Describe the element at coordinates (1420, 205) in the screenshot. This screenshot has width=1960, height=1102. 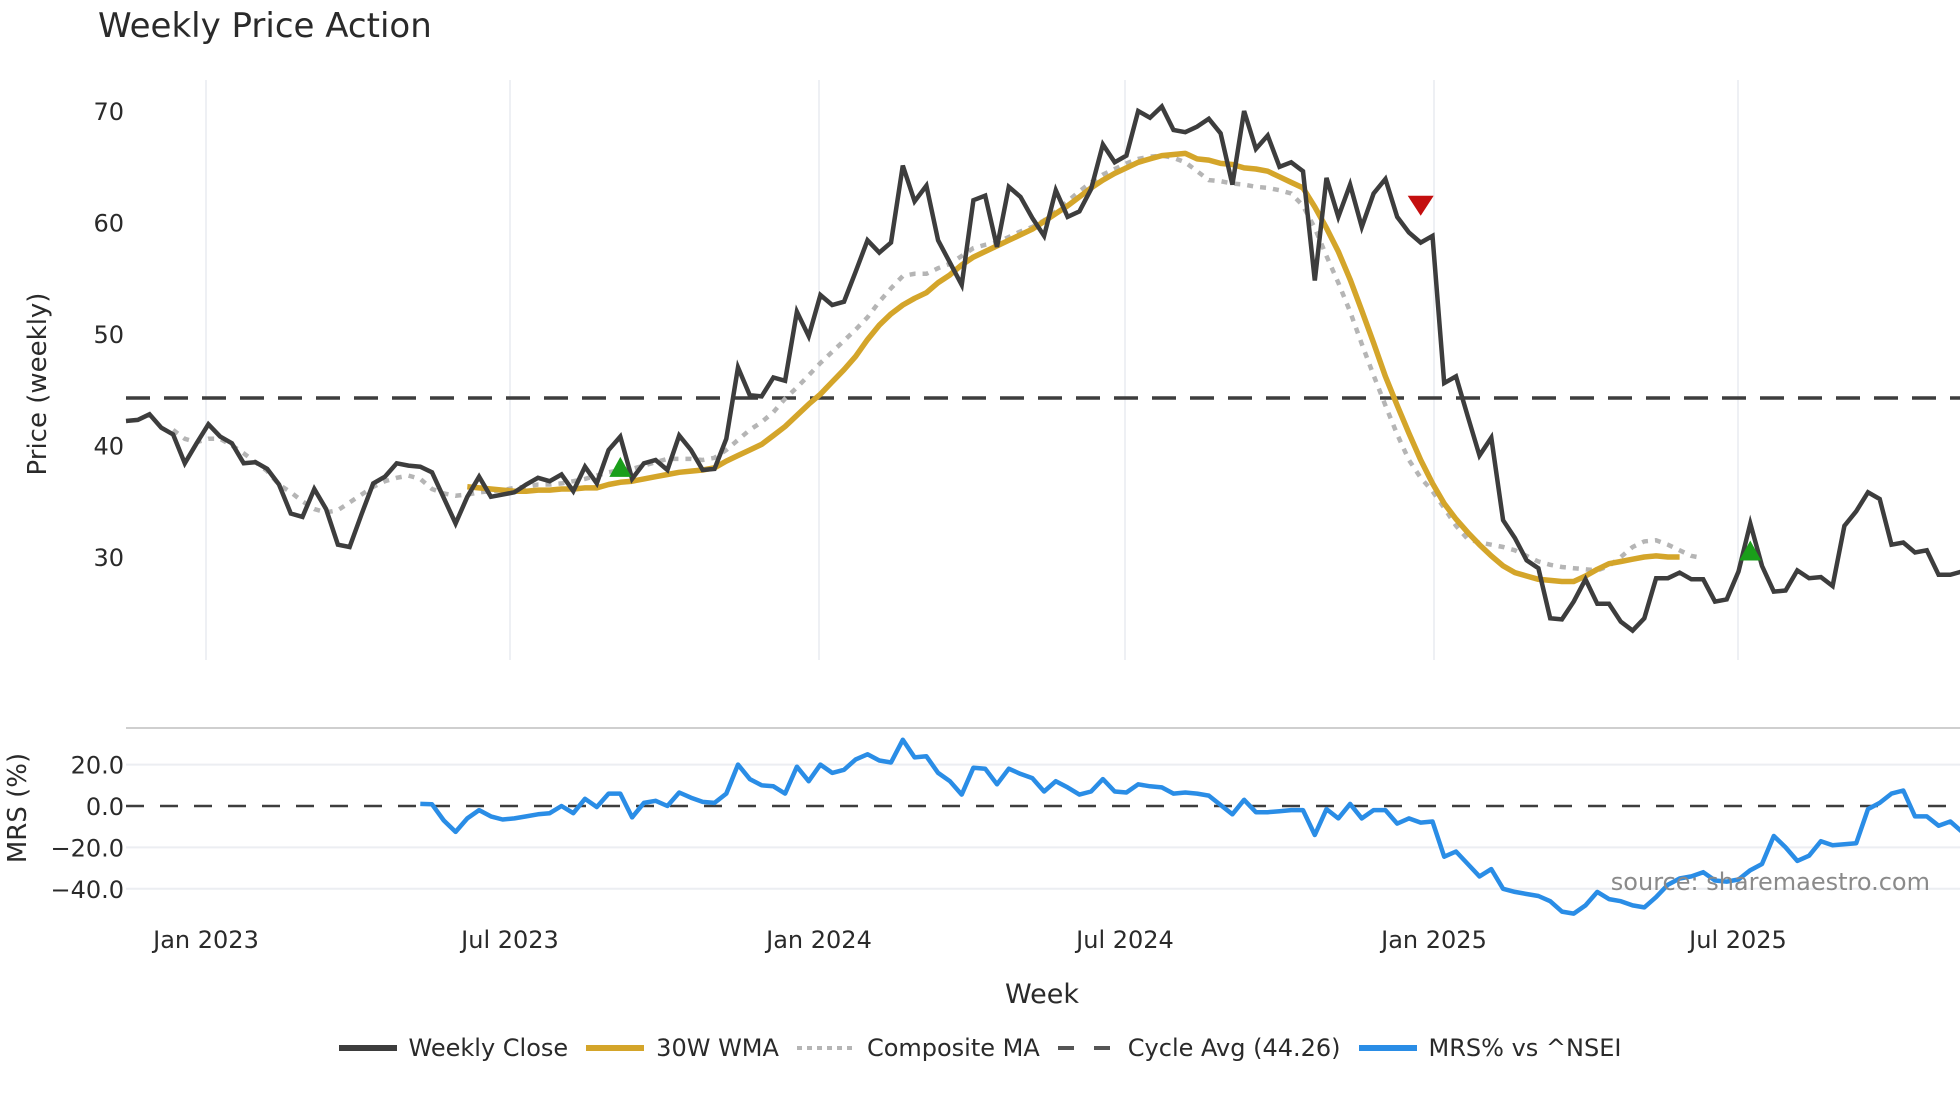
I see `sell-signal-triangle-icon` at that location.